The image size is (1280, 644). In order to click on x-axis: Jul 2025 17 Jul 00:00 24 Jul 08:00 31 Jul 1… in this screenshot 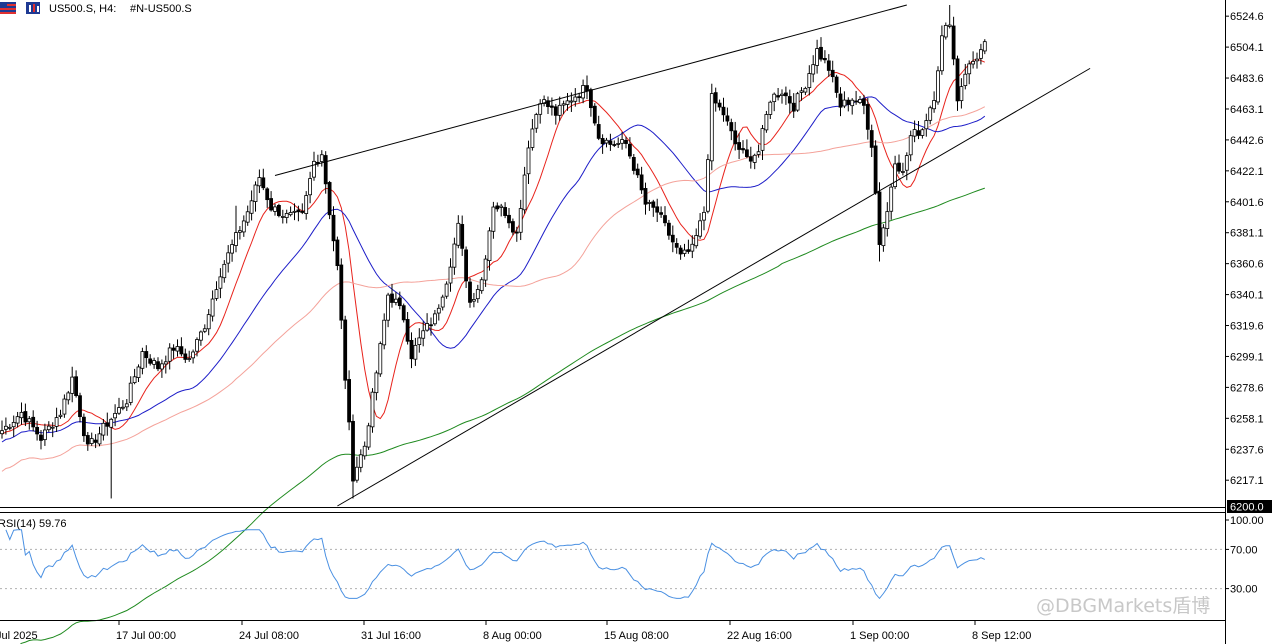, I will do `click(515, 631)`.